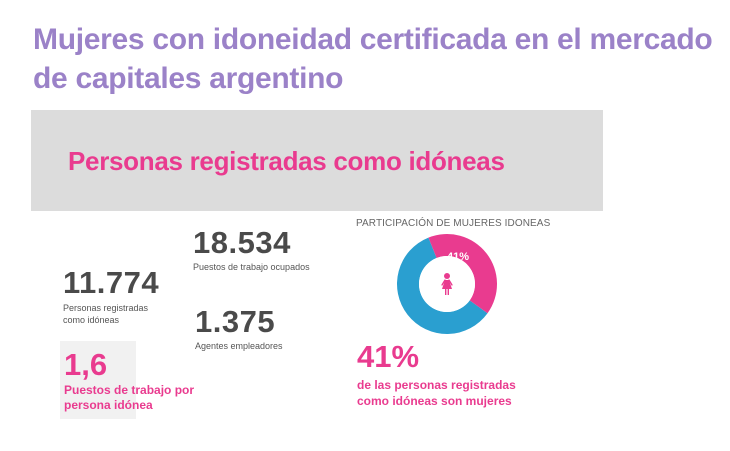 The image size is (730, 451). I want to click on participation-donut: 41%, so click(447, 284).